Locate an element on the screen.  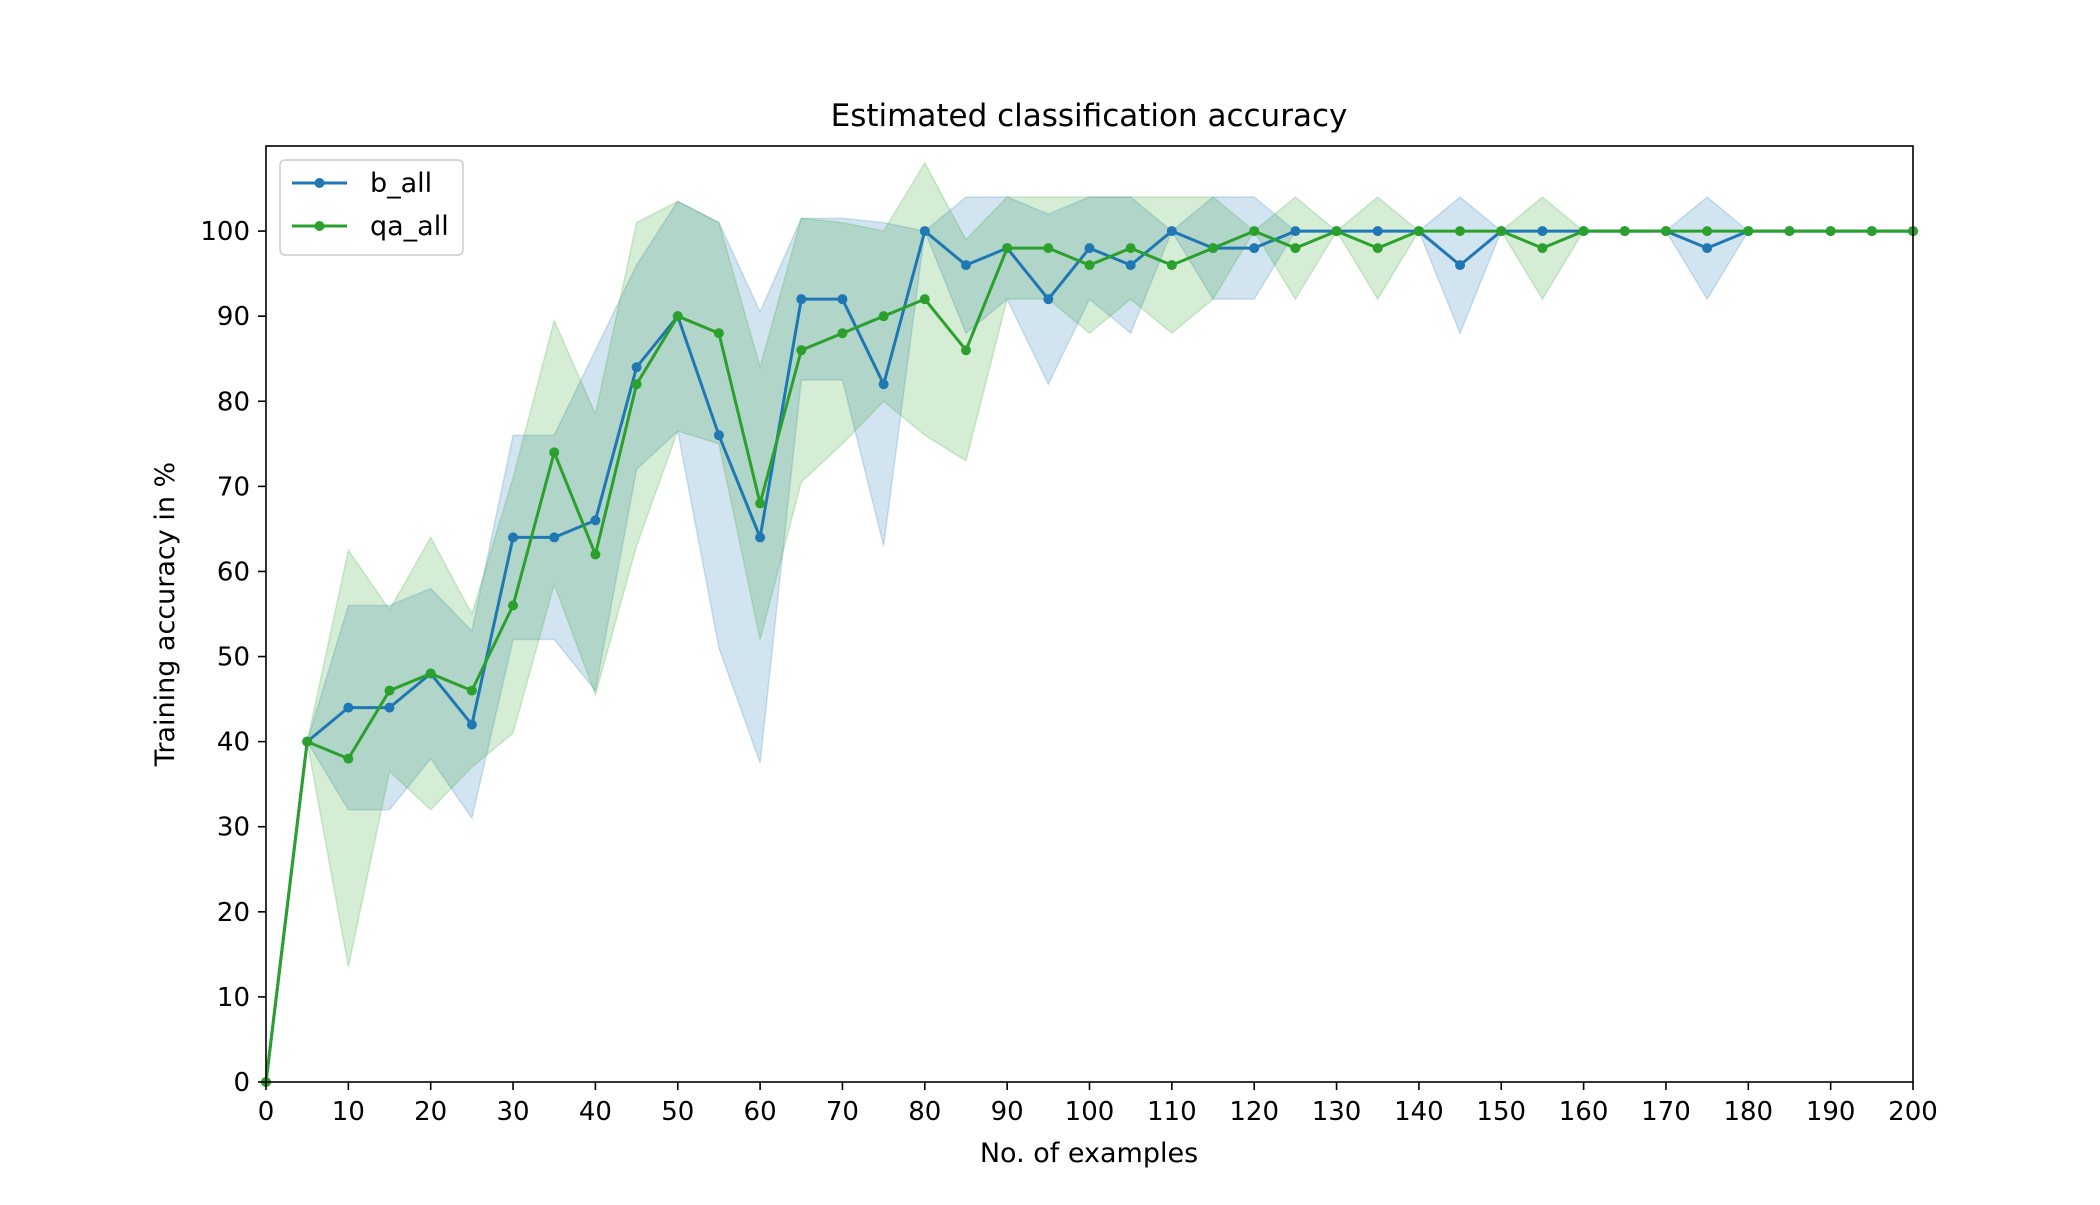
x-tick-label: 100 is located at coordinates (1090, 1112).